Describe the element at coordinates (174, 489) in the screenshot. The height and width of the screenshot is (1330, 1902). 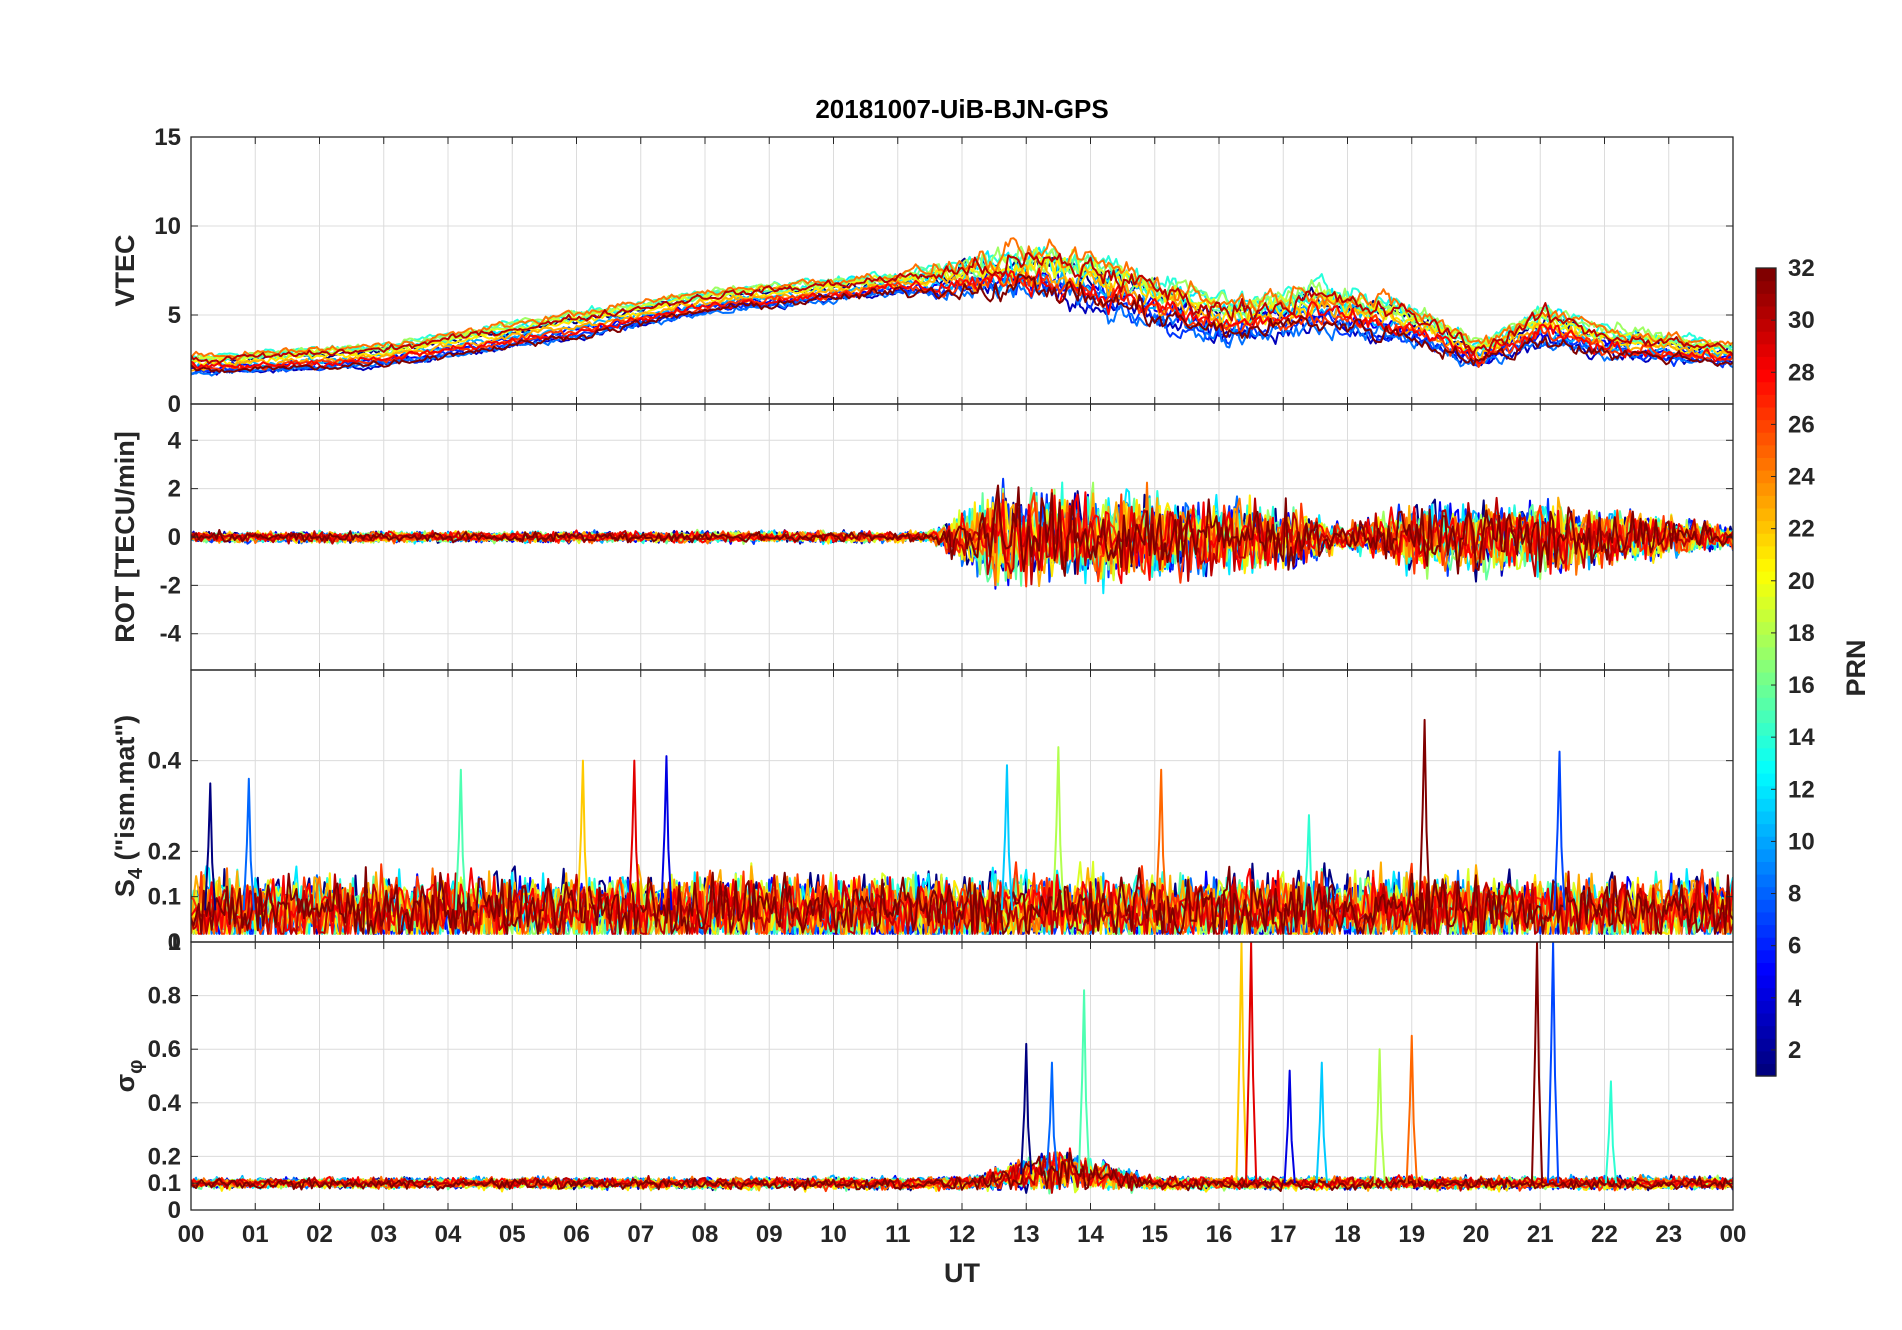
I see `y-tick-label: 2` at that location.